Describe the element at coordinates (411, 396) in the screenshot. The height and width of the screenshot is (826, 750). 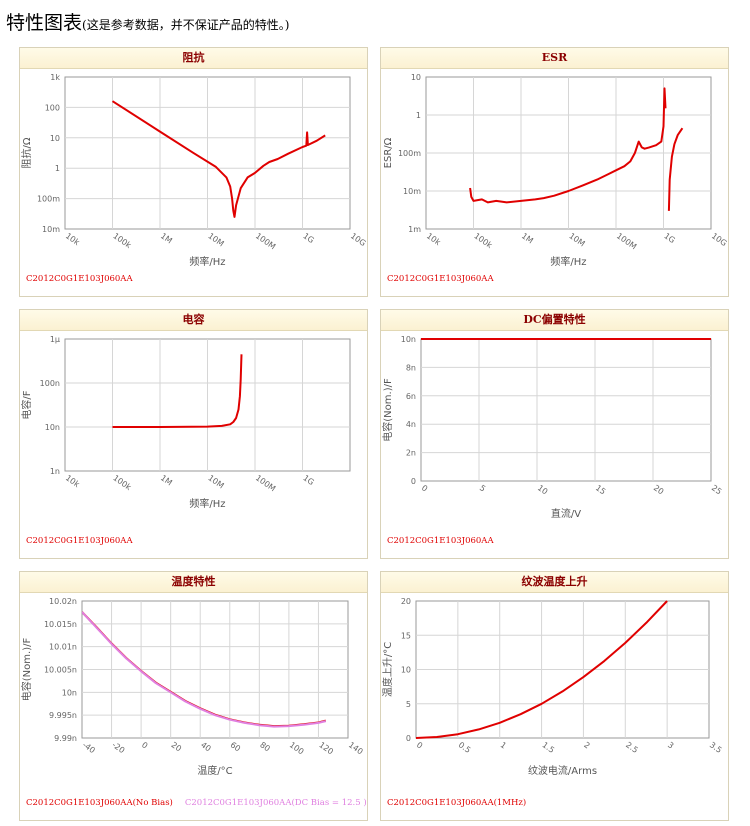
I see `dc-bias-y-tick-label: 6n` at that location.